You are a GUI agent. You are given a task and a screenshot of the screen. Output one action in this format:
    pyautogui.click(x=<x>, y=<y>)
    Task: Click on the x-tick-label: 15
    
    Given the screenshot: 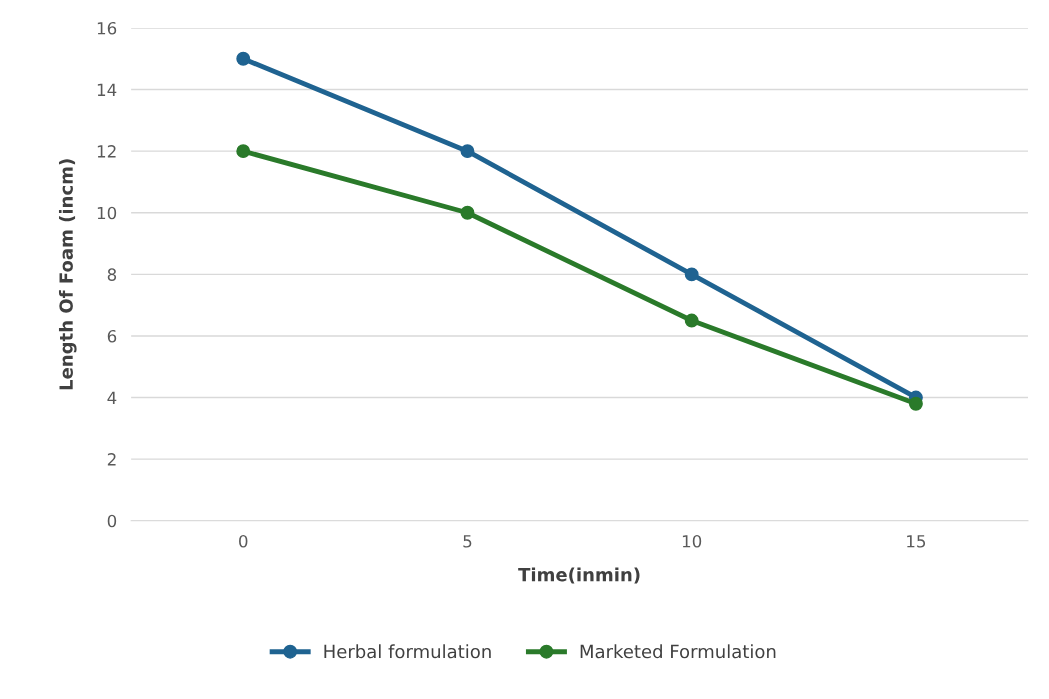 What is the action you would take?
    pyautogui.click(x=916, y=541)
    